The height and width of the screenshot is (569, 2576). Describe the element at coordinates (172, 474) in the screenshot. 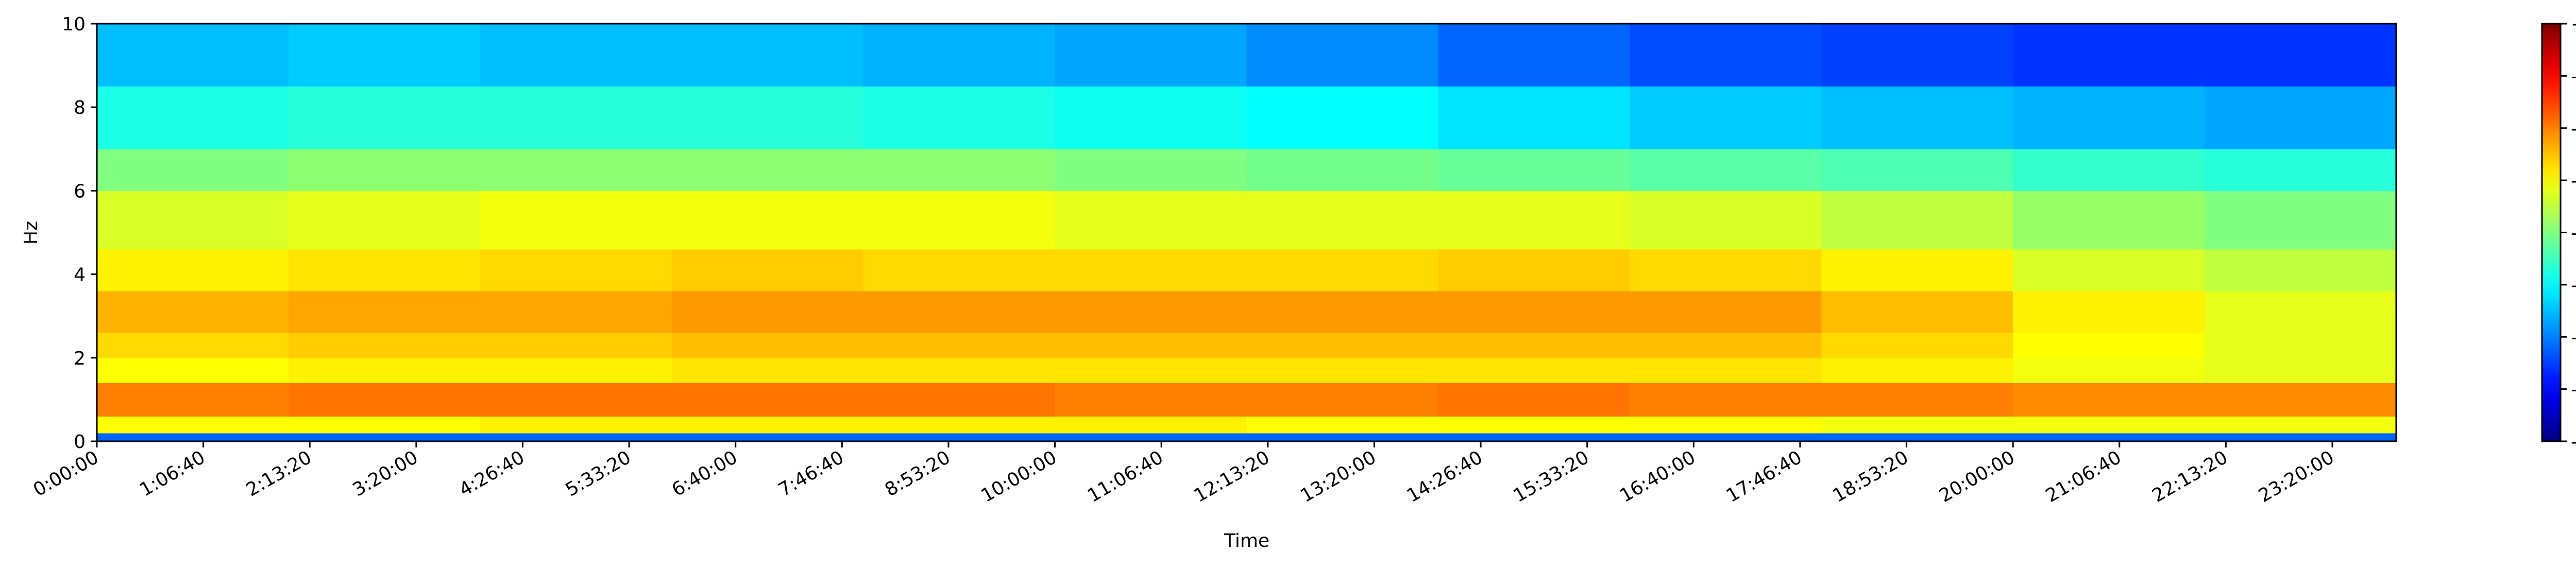

I see `x-tick-label: 1:06:40` at that location.